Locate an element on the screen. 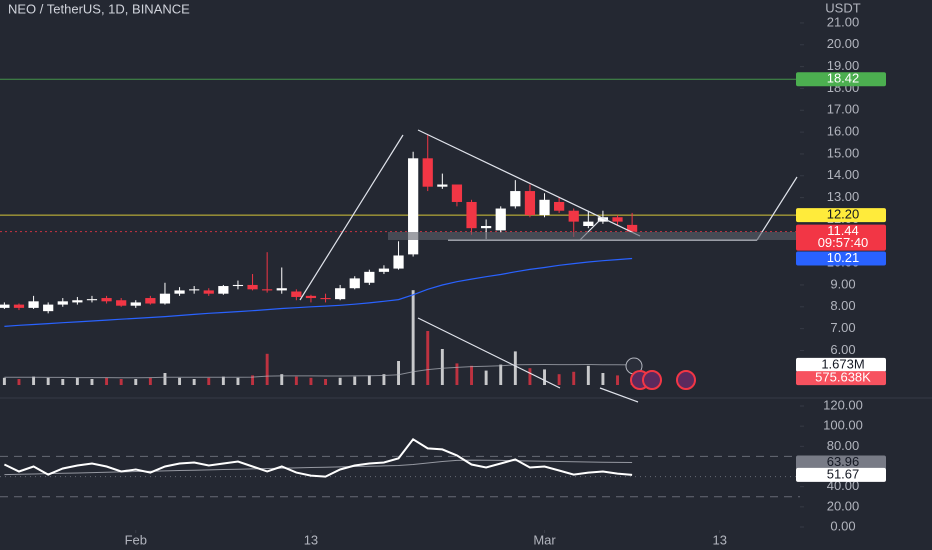  volume-label-box is located at coordinates (841, 378).